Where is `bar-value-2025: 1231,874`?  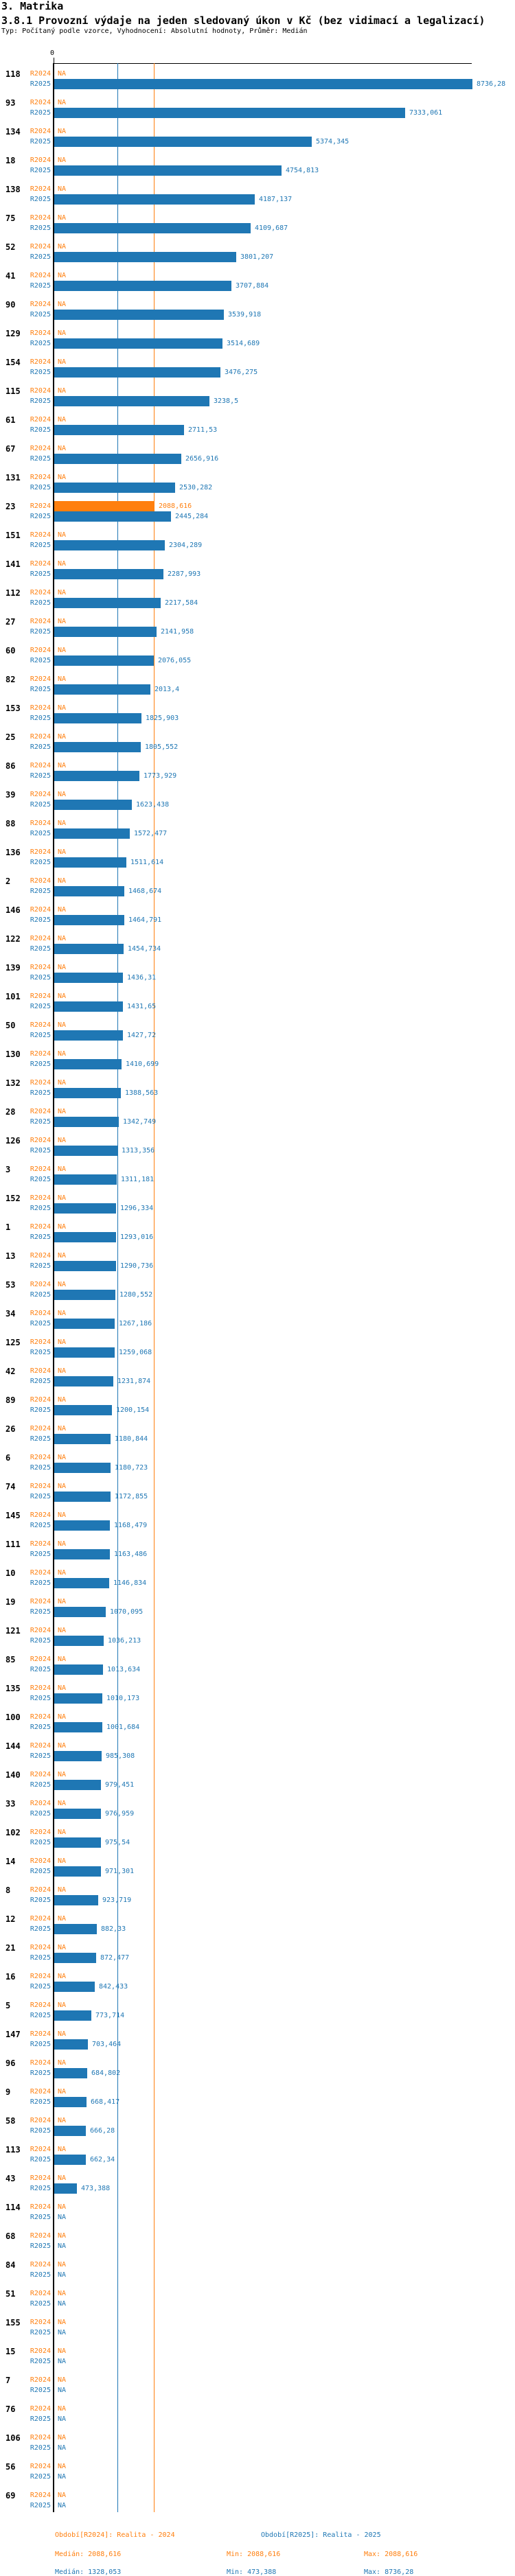
bar-value-2025: 1231,874 is located at coordinates (134, 1381).